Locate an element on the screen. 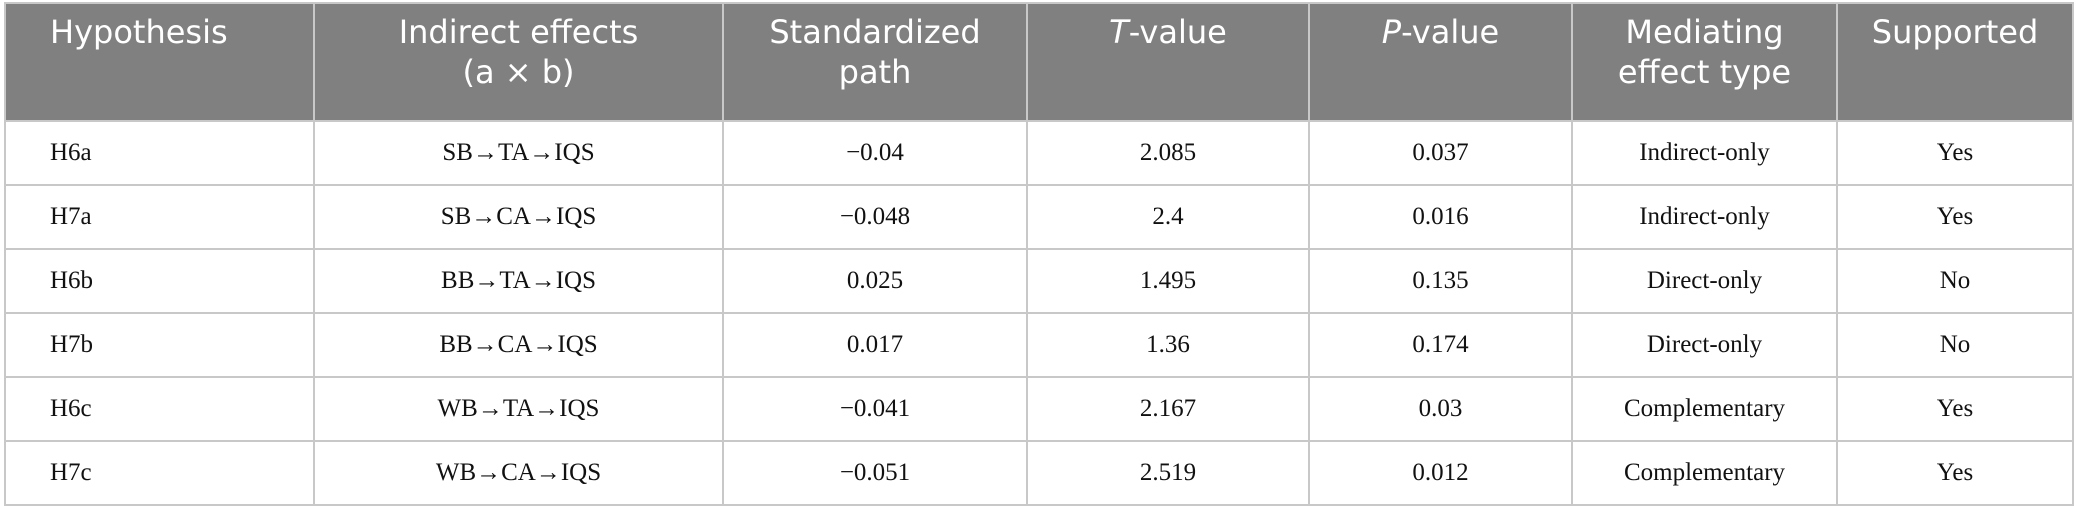 The image size is (2076, 506). table-cell: −0.048 is located at coordinates (875, 217).